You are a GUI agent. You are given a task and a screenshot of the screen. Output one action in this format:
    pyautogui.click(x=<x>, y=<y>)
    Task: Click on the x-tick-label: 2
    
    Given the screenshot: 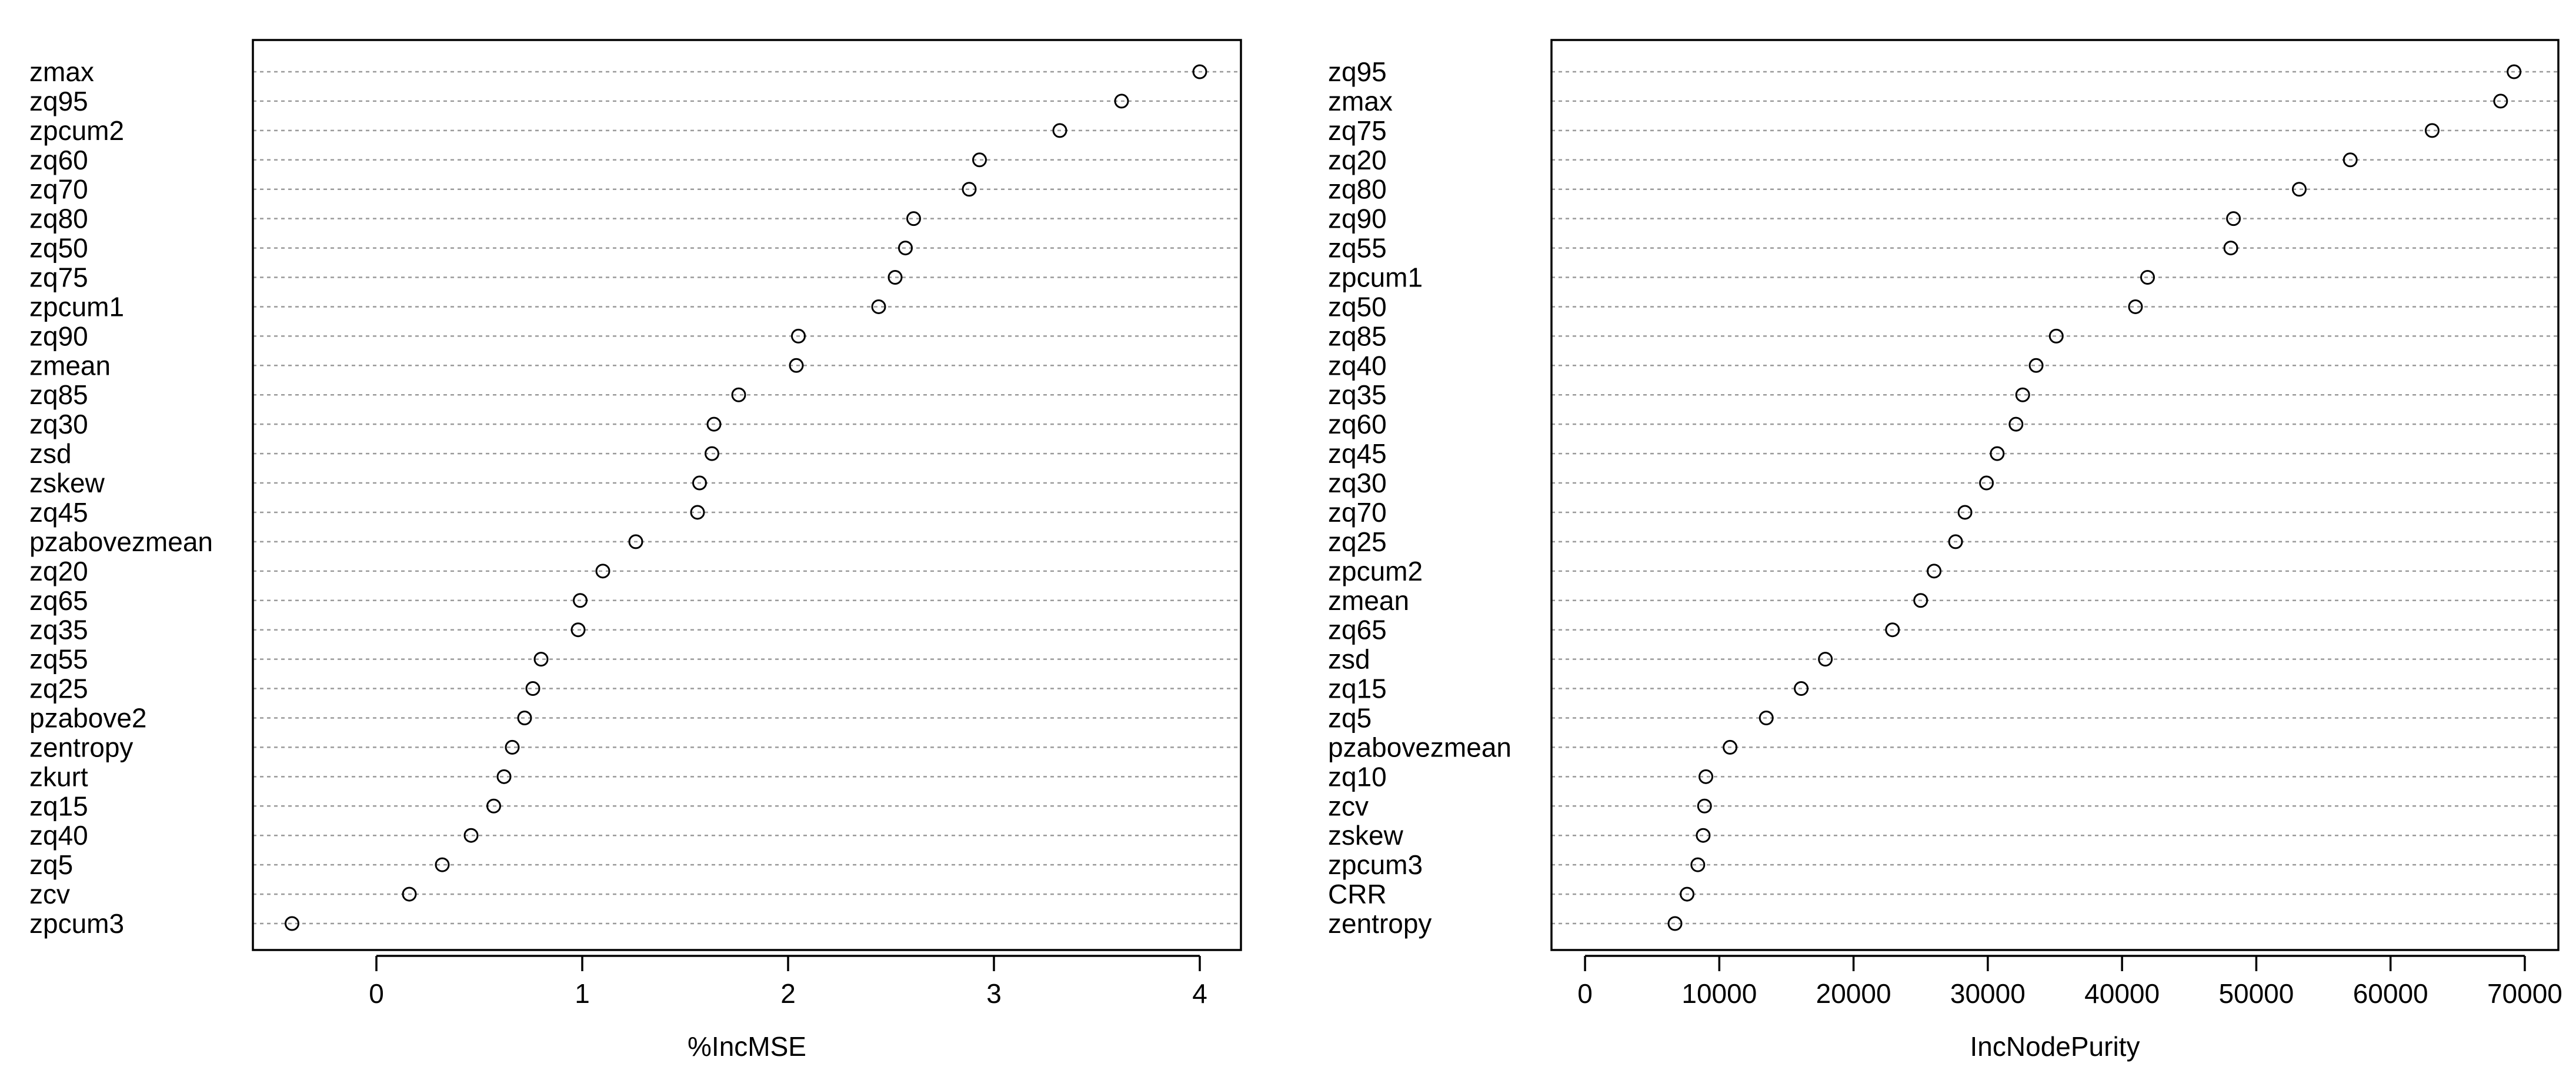 What is the action you would take?
    pyautogui.click(x=788, y=994)
    